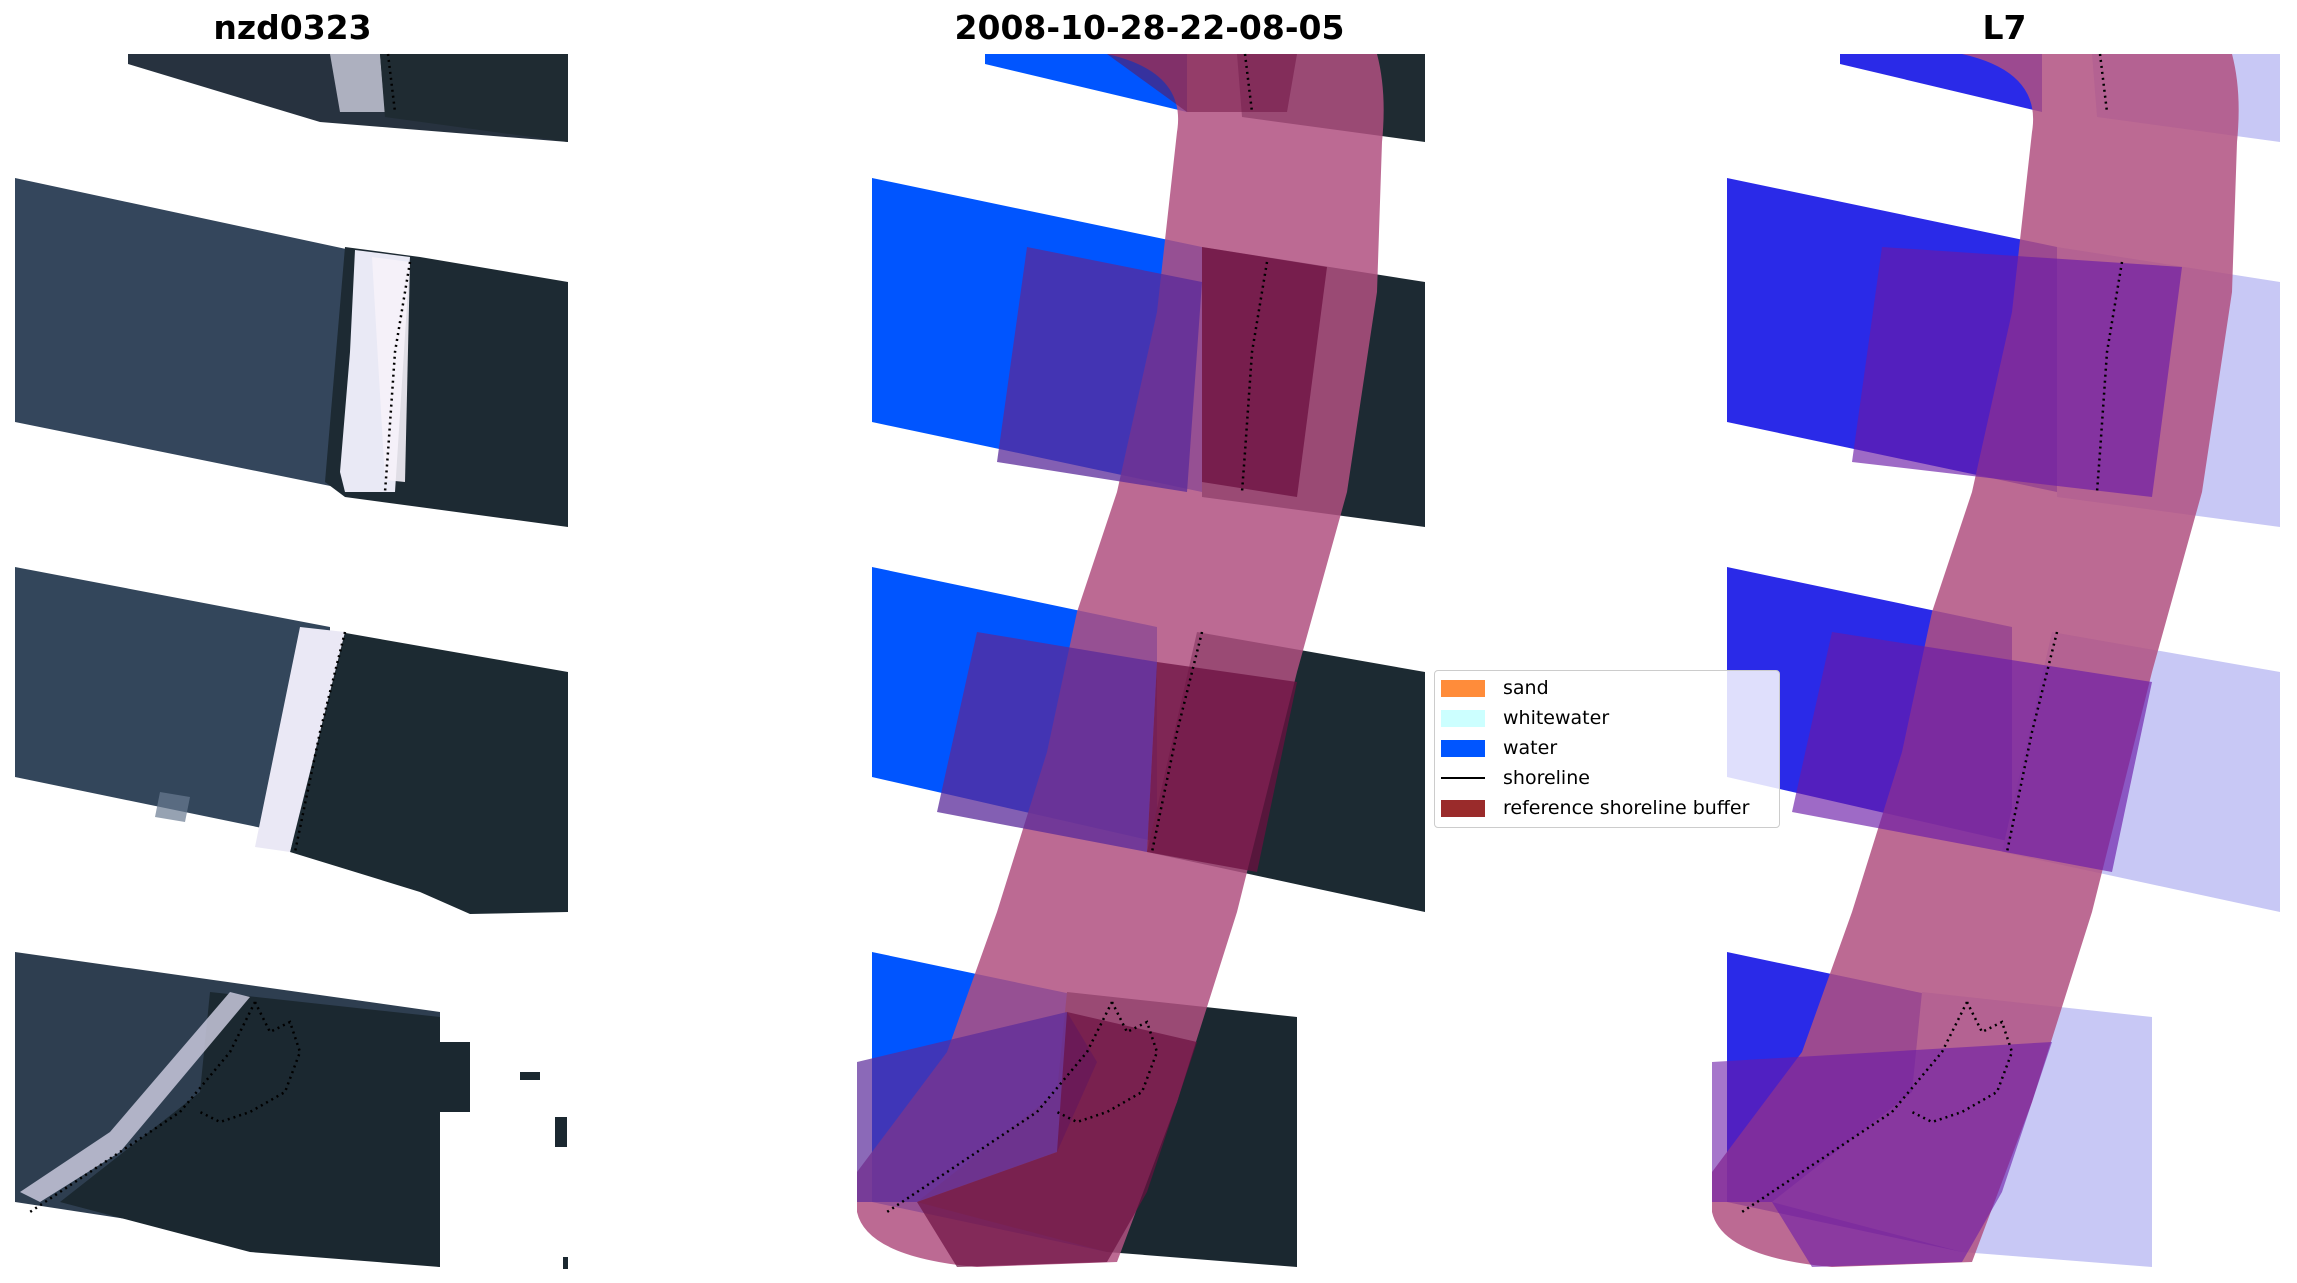 The image size is (2297, 1283). Describe the element at coordinates (1495, 688) in the screenshot. I see `legend-item-sand: sand` at that location.